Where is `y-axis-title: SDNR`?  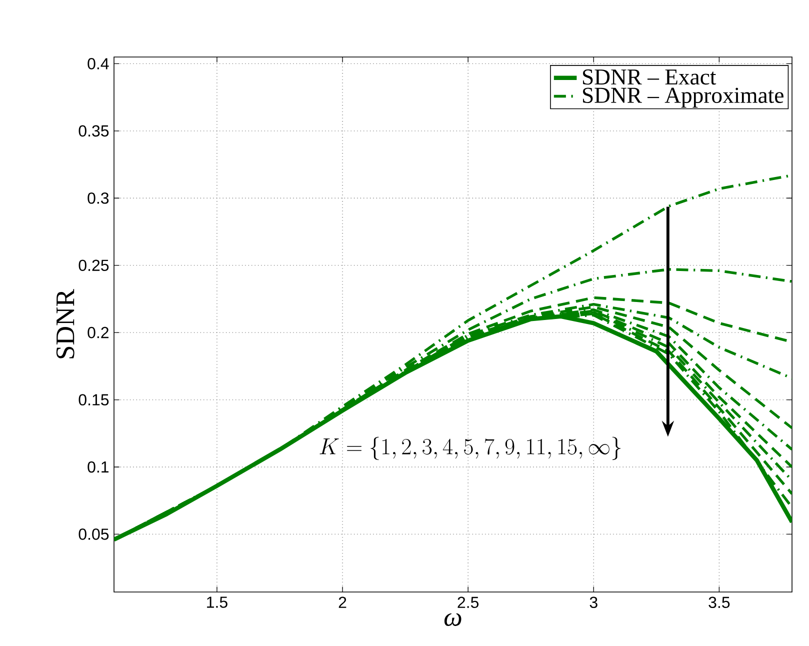
y-axis-title: SDNR is located at coordinates (65, 323).